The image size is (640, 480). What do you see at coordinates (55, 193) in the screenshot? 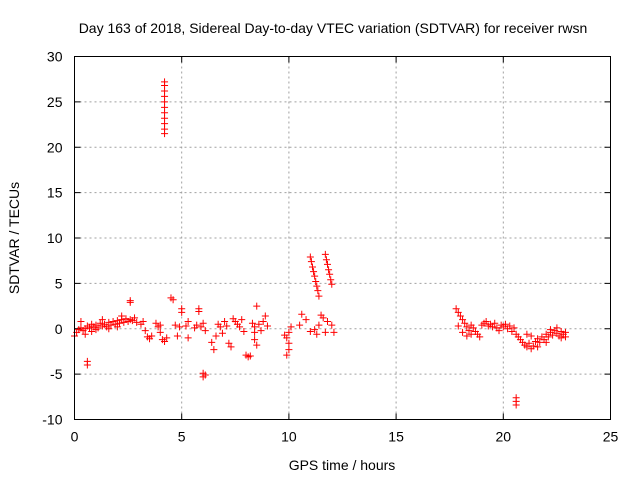
I see `y-tick-label: 15` at bounding box center [55, 193].